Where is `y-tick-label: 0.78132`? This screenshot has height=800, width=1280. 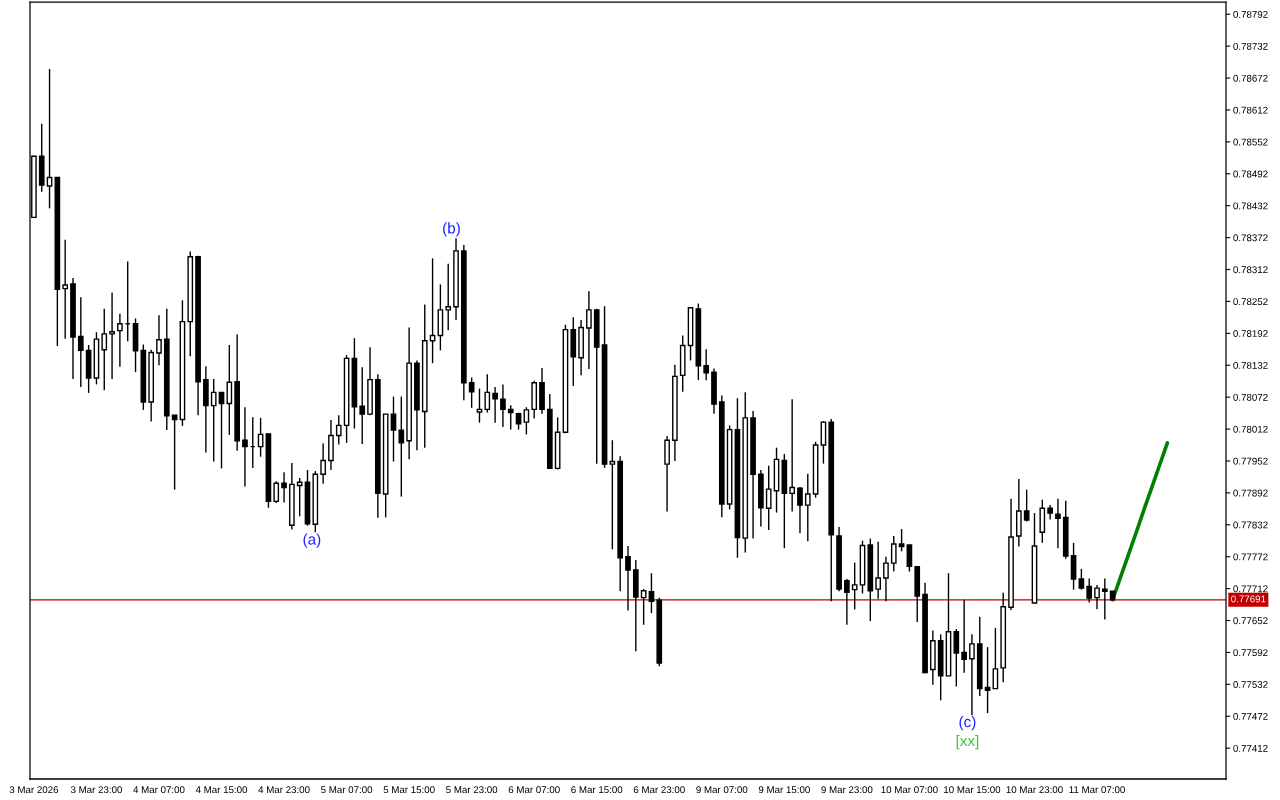
y-tick-label: 0.78132 is located at coordinates (1250, 365).